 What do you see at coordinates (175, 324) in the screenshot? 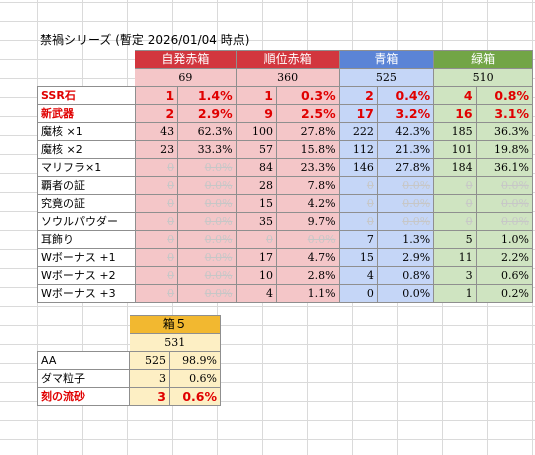
I see `box5-header: 箱５` at bounding box center [175, 324].